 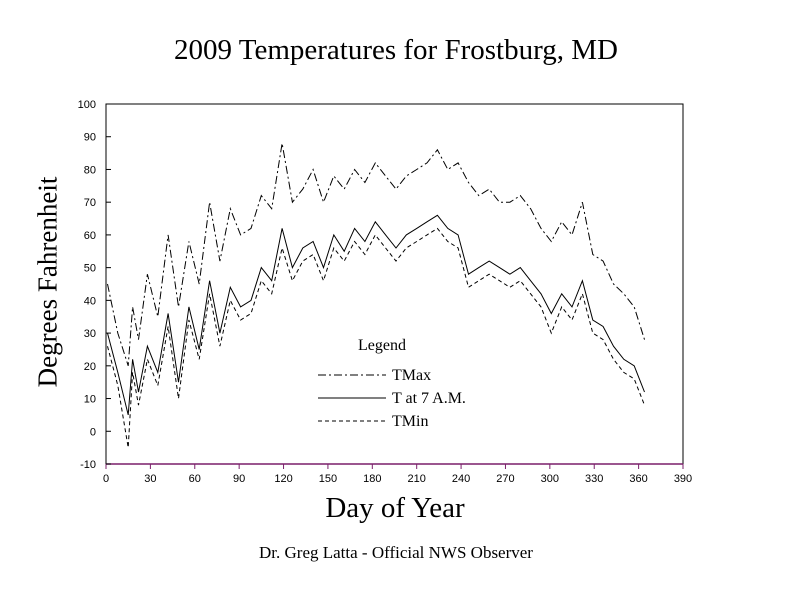 What do you see at coordinates (594, 479) in the screenshot?
I see `x-tick-label: 330` at bounding box center [594, 479].